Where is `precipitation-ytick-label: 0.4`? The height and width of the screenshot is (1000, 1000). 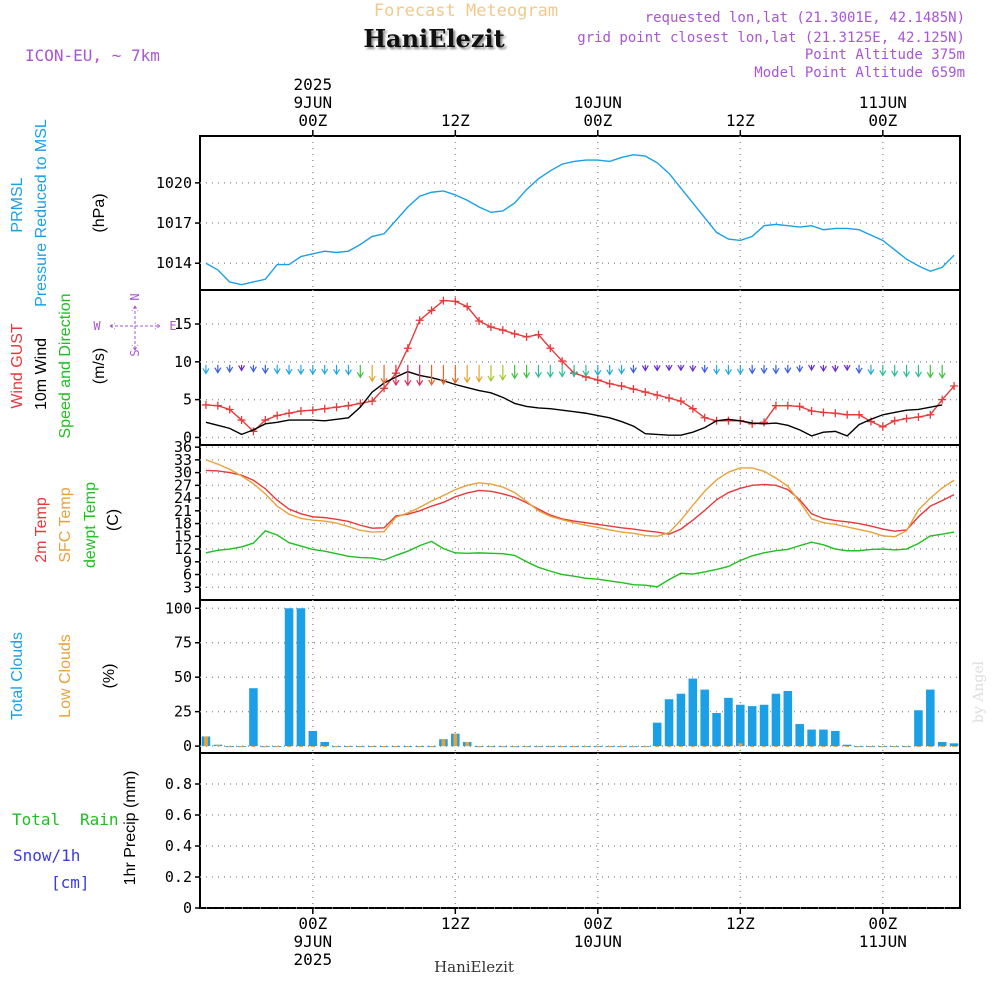 precipitation-ytick-label: 0.4 is located at coordinates (178, 846).